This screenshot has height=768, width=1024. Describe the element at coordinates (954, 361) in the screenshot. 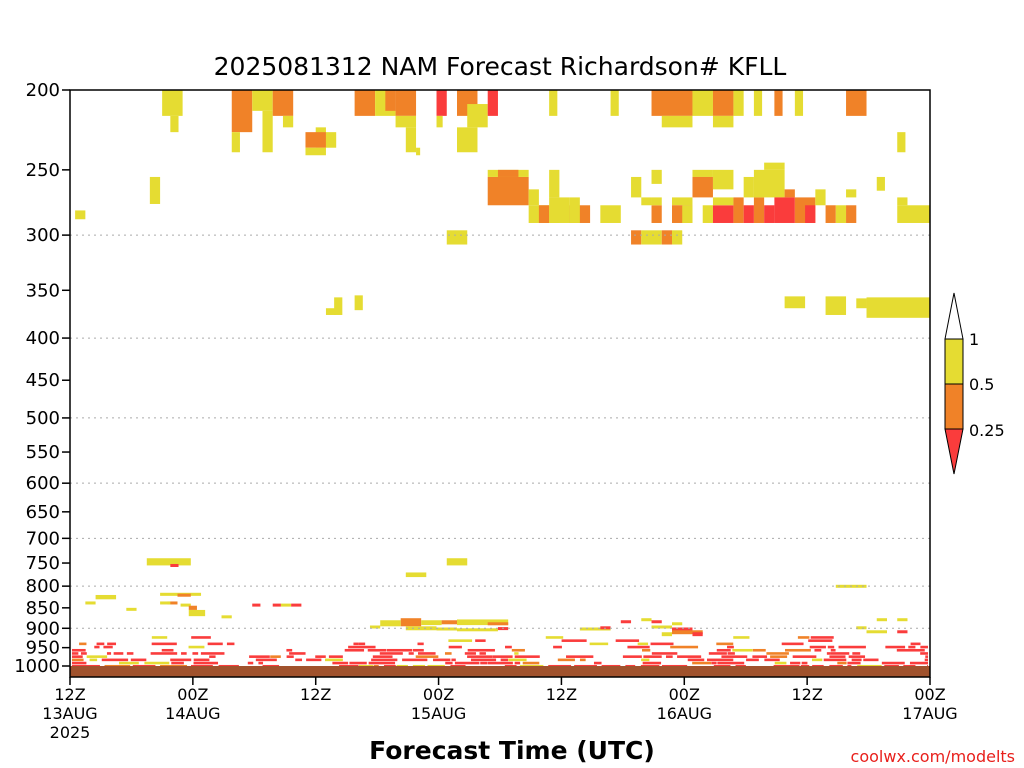

I see `legend-swatch` at that location.